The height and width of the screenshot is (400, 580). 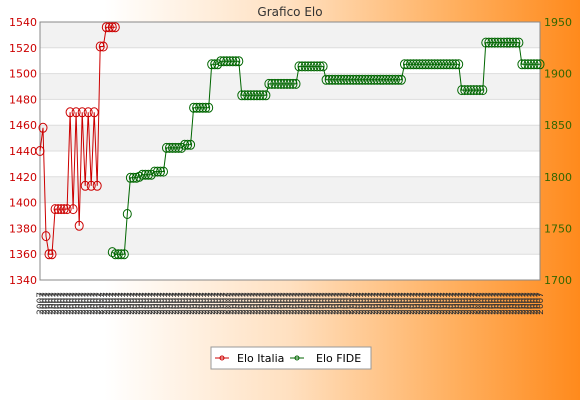 What do you see at coordinates (23, 177) in the screenshot?
I see `left-tick-label: 1420` at bounding box center [23, 177].